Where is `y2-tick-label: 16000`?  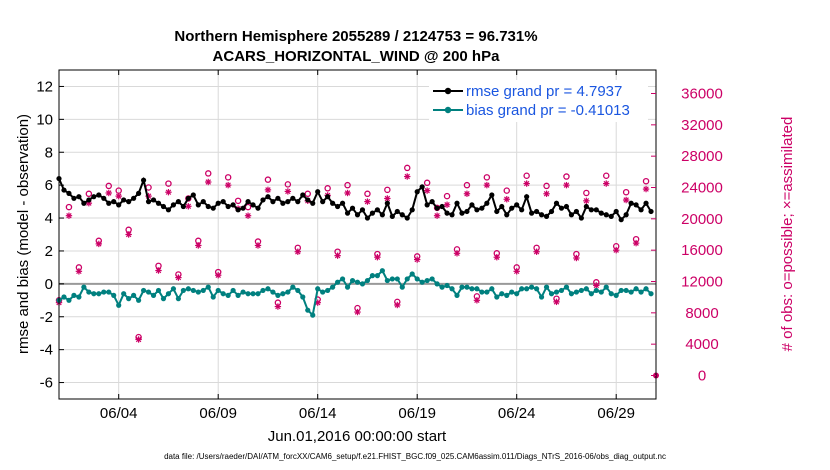
y2-tick-label: 16000 is located at coordinates (702, 250).